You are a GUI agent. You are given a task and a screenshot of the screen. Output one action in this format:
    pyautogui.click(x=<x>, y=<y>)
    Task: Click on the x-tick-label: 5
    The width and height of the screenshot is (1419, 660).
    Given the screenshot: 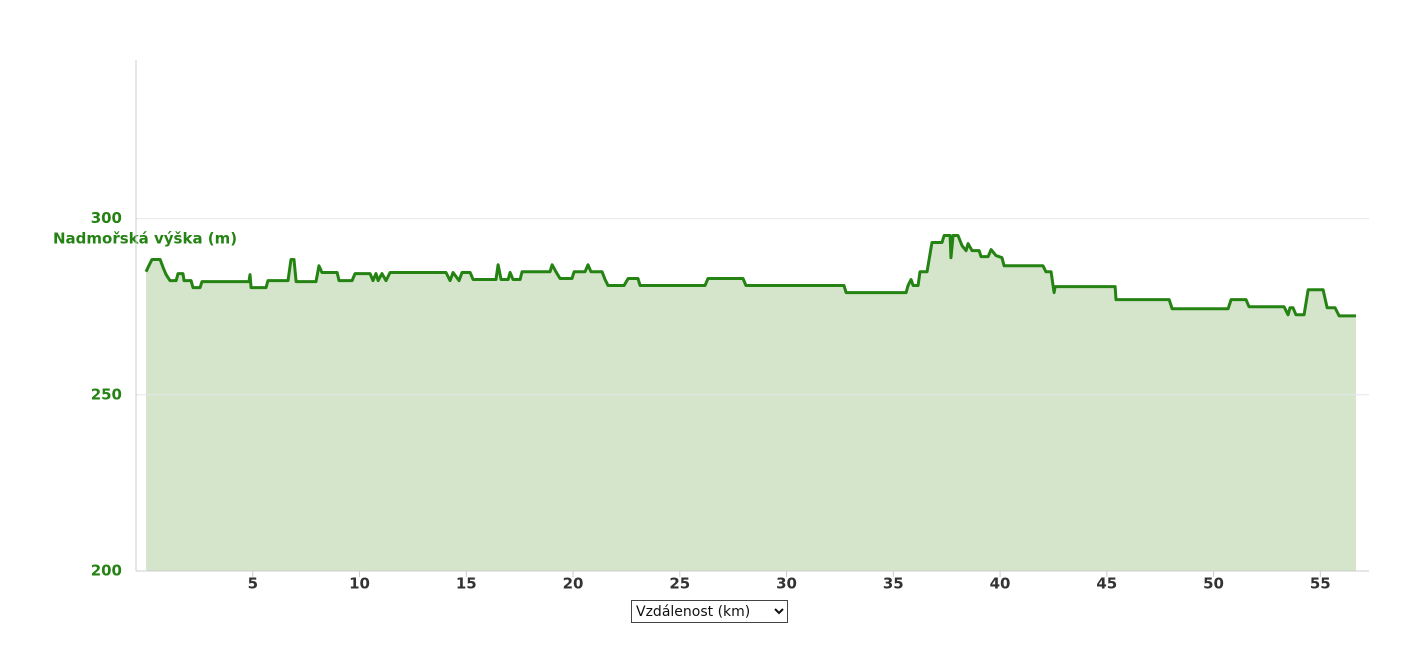 What is the action you would take?
    pyautogui.click(x=253, y=584)
    